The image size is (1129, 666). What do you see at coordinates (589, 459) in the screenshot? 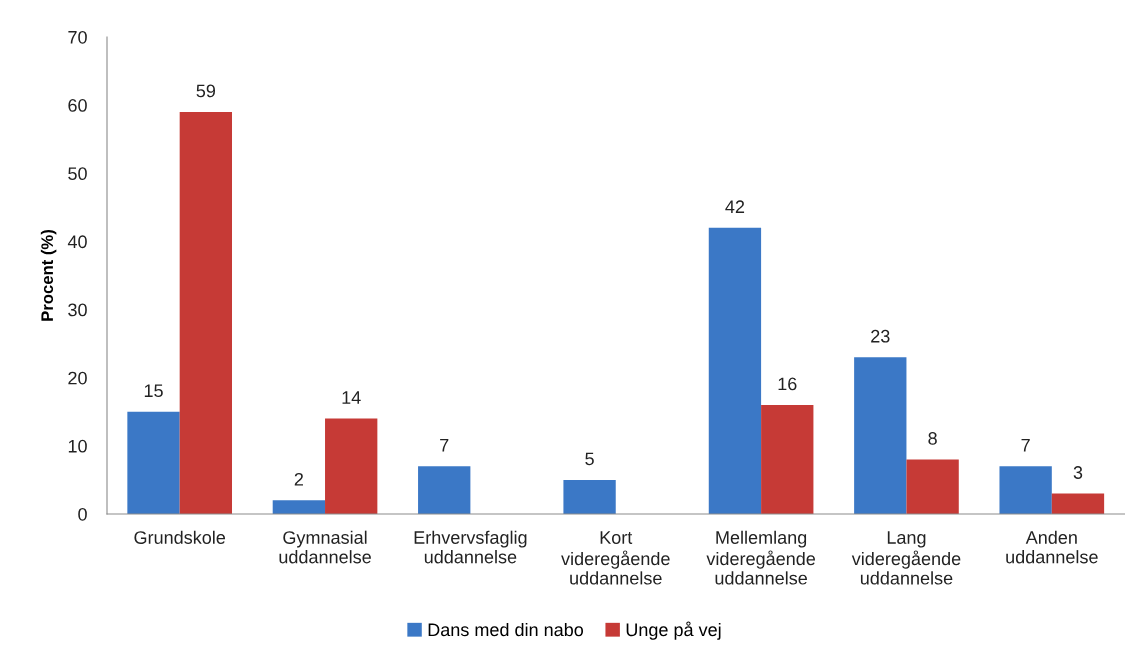
I see `data-label: 5` at bounding box center [589, 459].